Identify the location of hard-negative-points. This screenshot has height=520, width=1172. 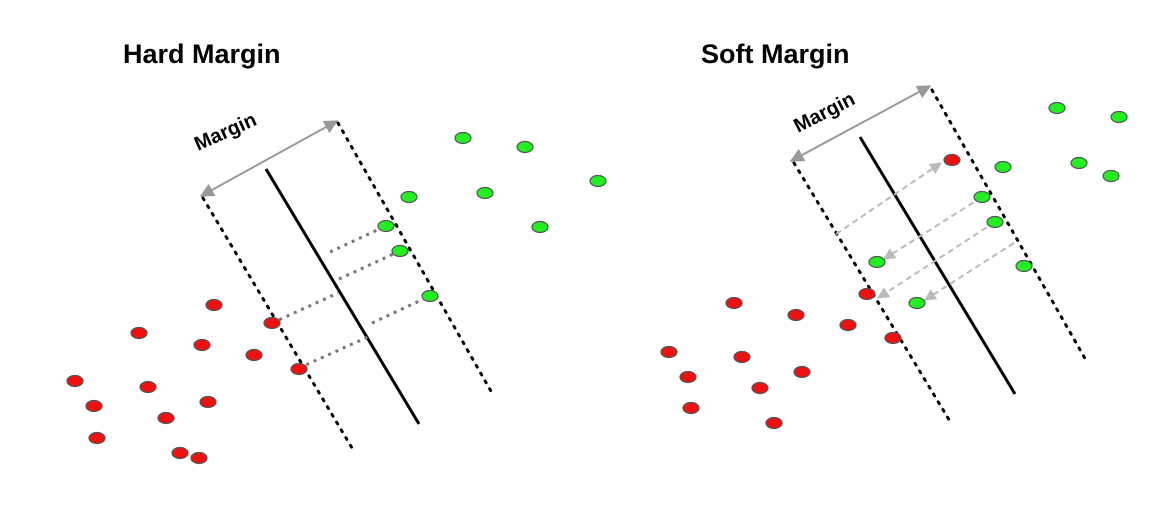
(187, 381).